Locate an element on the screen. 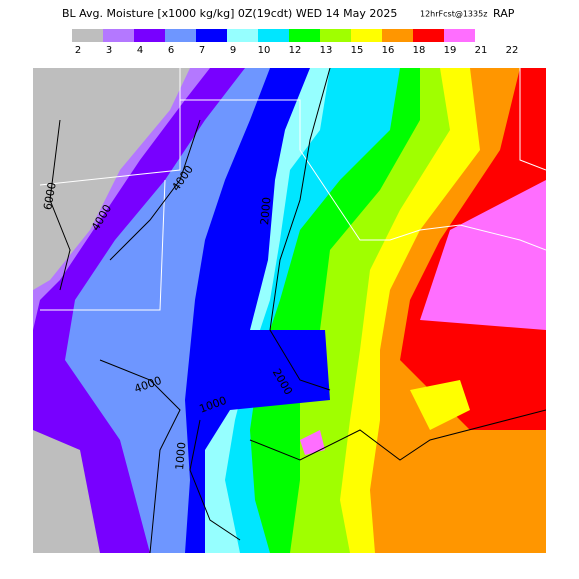 Image resolution: width=579 pixels, height=579 pixels. model-name: RAP is located at coordinates (504, 13).